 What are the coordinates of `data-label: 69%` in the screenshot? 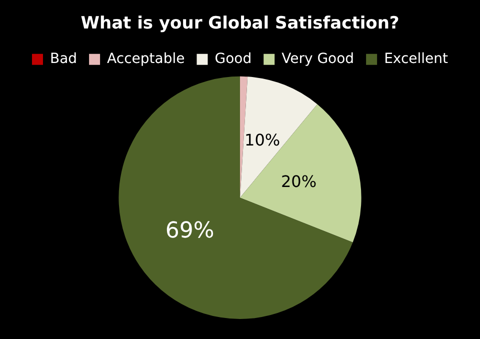 It's located at (189, 231).